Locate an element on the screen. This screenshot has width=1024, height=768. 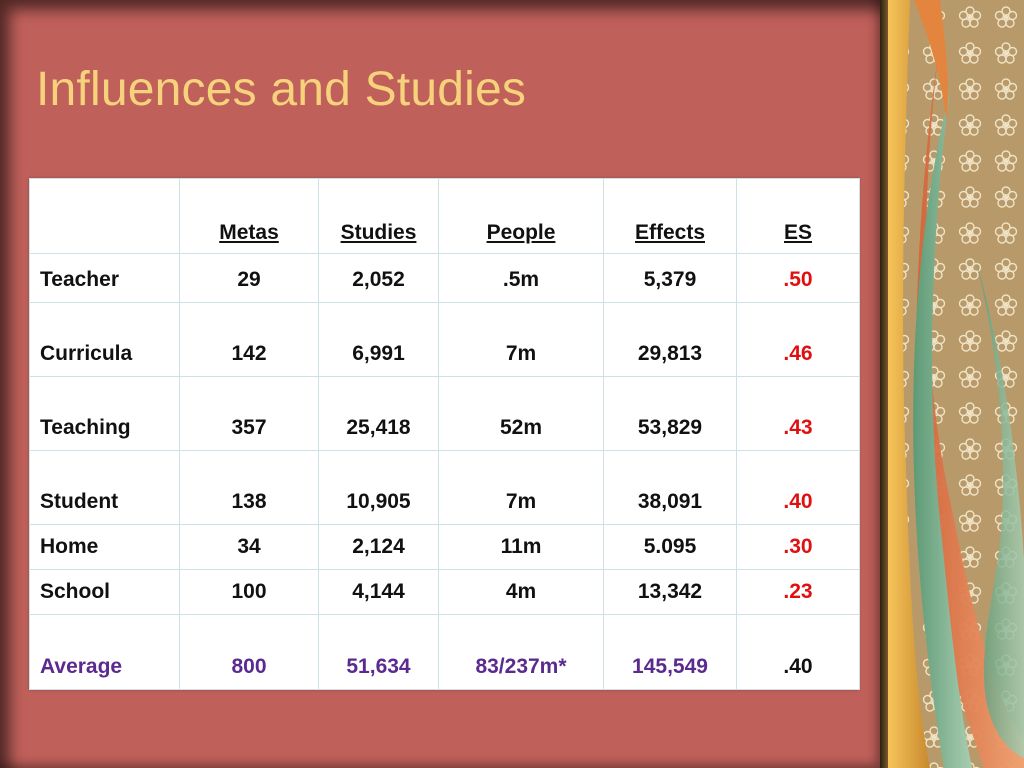
metas-cell: 29 is located at coordinates (249, 278).